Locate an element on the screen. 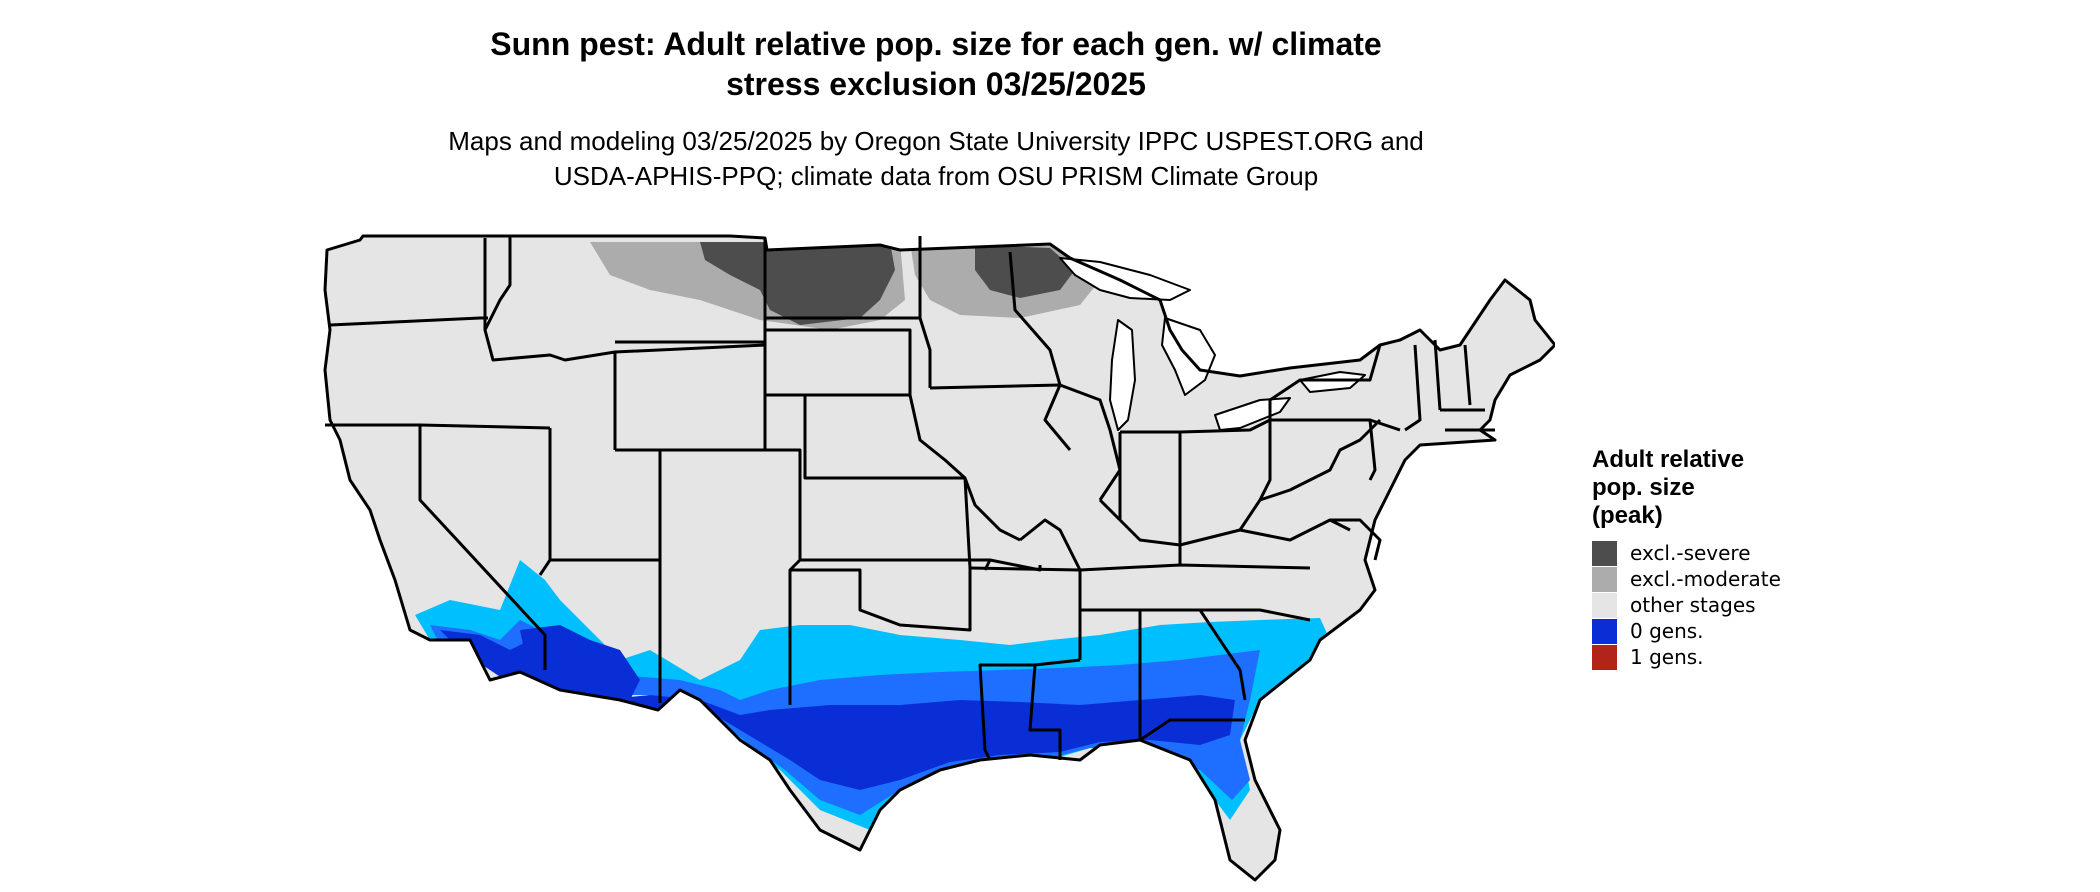  legend-title-line-3: (peak) is located at coordinates (1627, 515).